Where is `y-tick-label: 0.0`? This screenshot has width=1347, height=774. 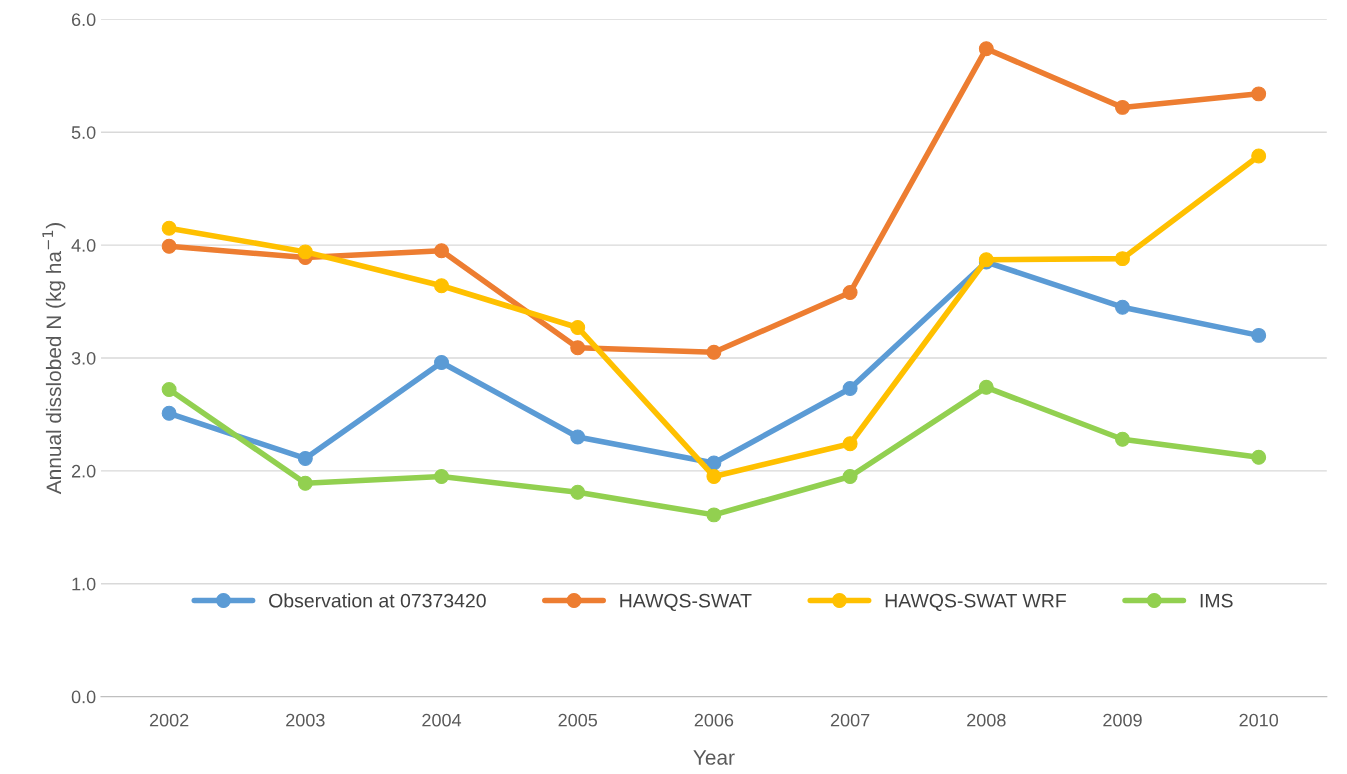 y-tick-label: 0.0 is located at coordinates (83, 697).